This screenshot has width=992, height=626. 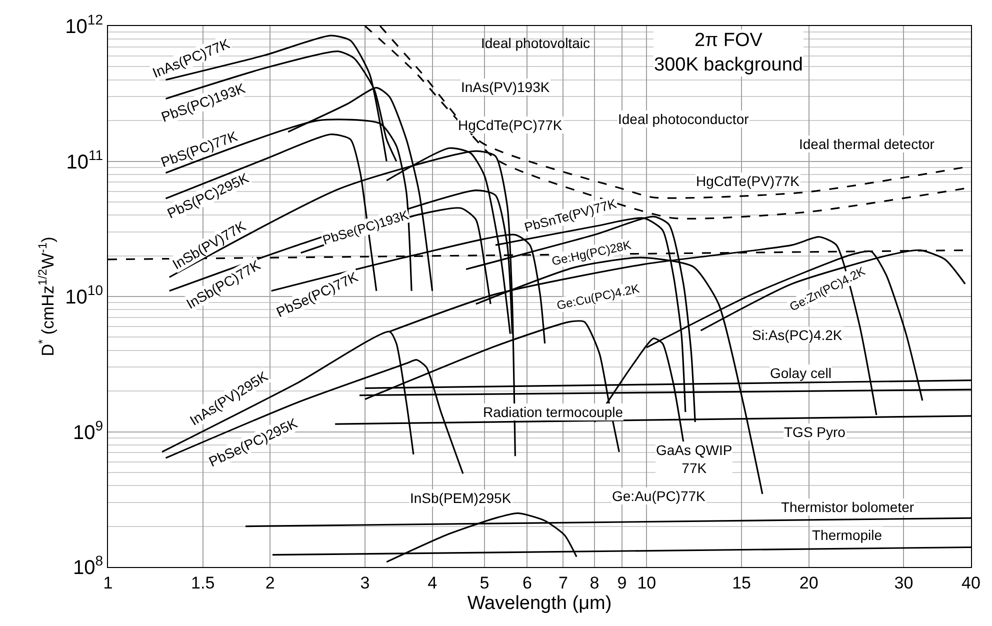 What do you see at coordinates (365, 582) in the screenshot?
I see `x-tick-label: 3` at bounding box center [365, 582].